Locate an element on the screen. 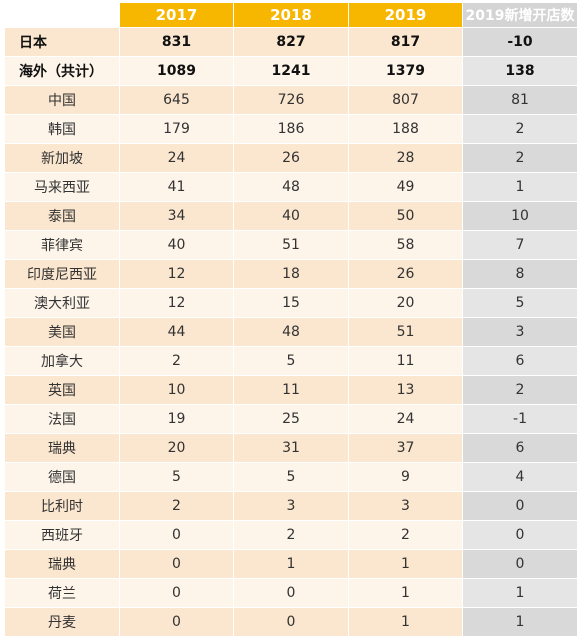  value-2019-cell: 11 is located at coordinates (405, 361).